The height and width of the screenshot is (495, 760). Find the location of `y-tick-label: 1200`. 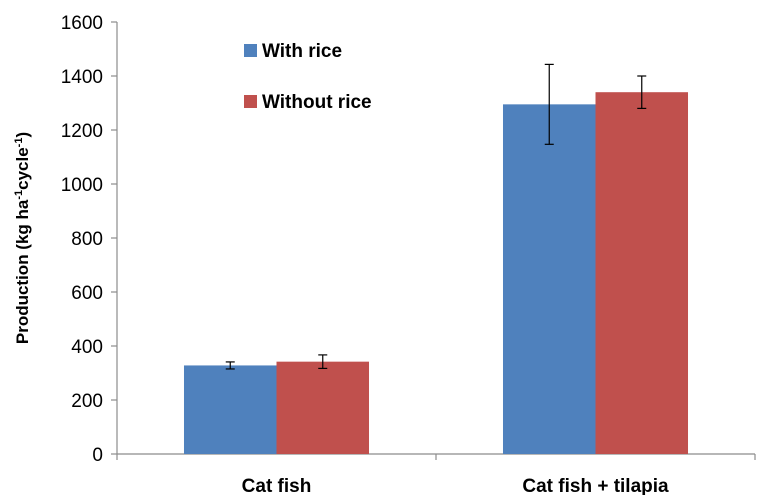

y-tick-label: 1200 is located at coordinates (82, 131).